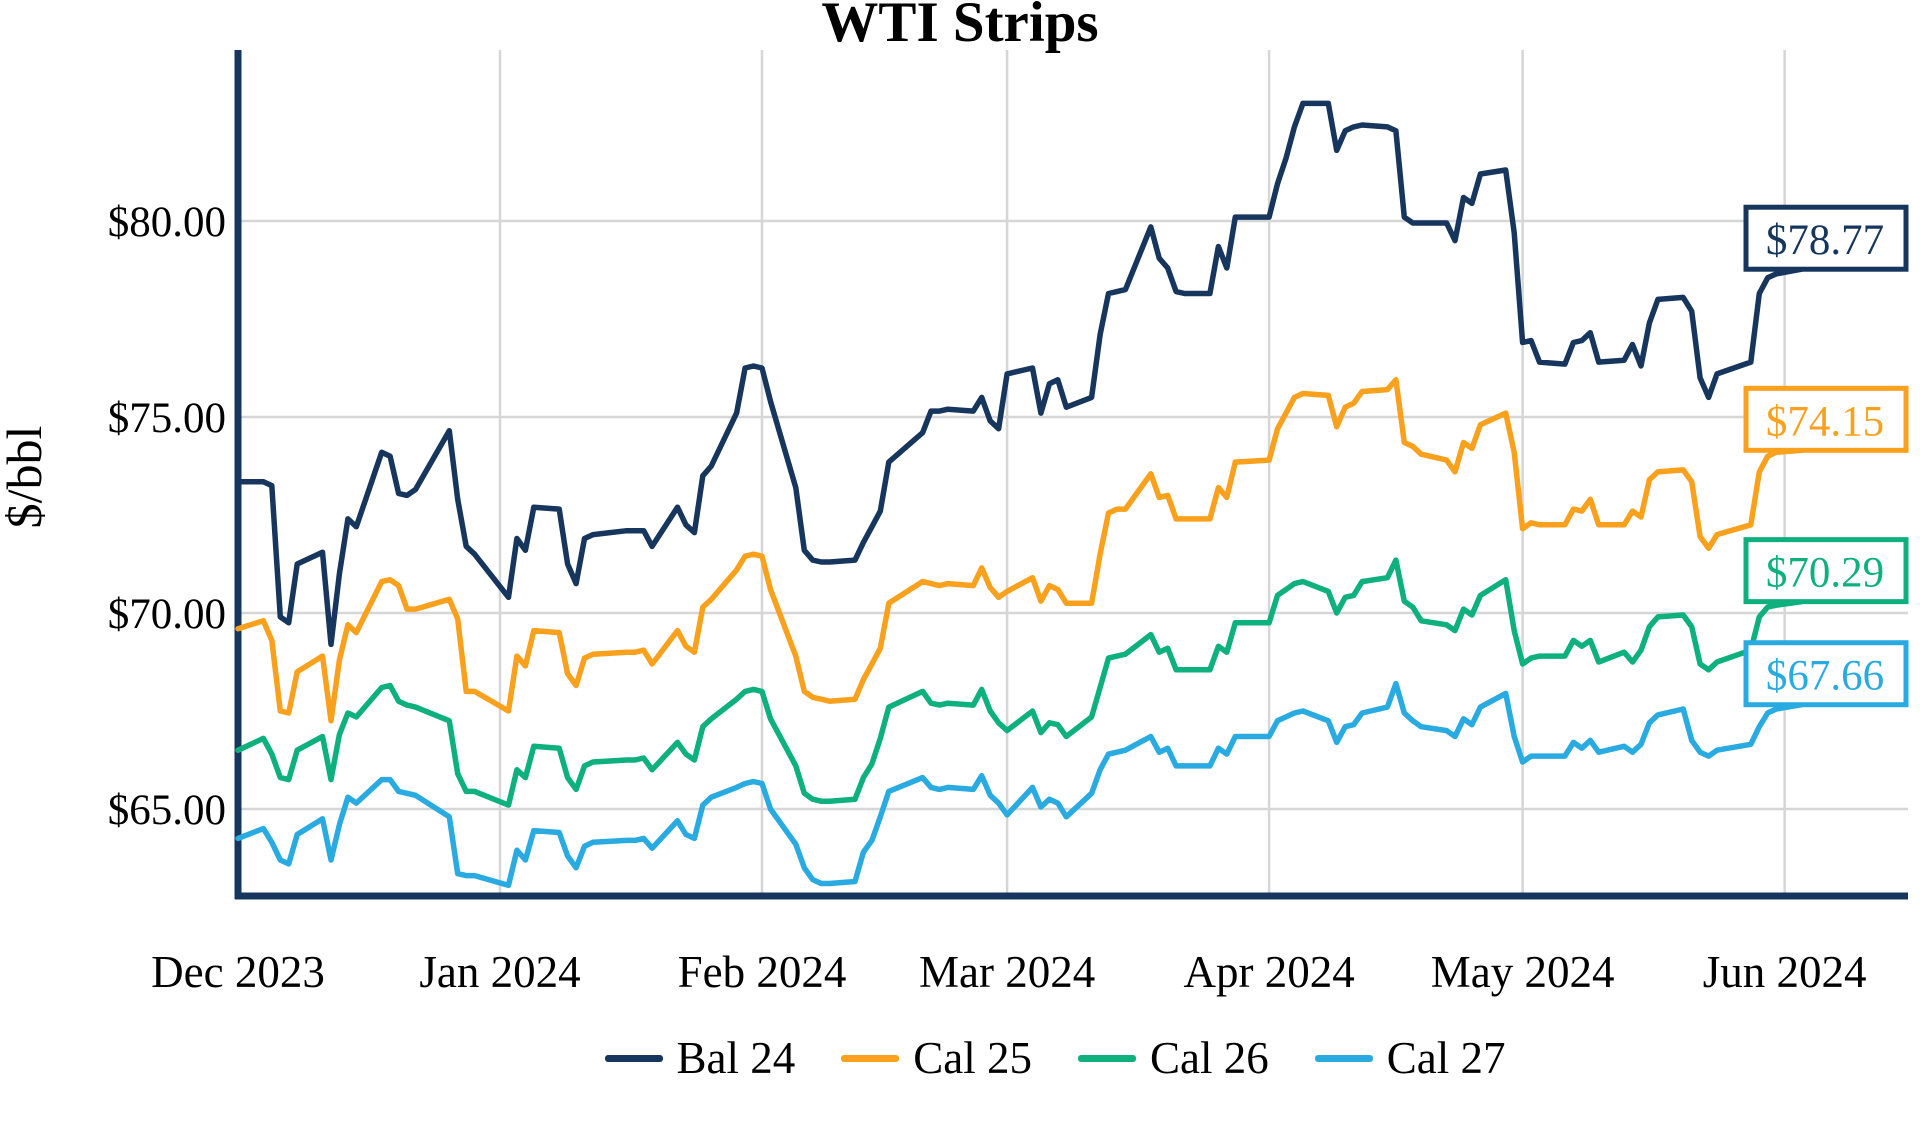 The height and width of the screenshot is (1128, 1920). What do you see at coordinates (167, 418) in the screenshot?
I see `y-tick-label: $75.00` at bounding box center [167, 418].